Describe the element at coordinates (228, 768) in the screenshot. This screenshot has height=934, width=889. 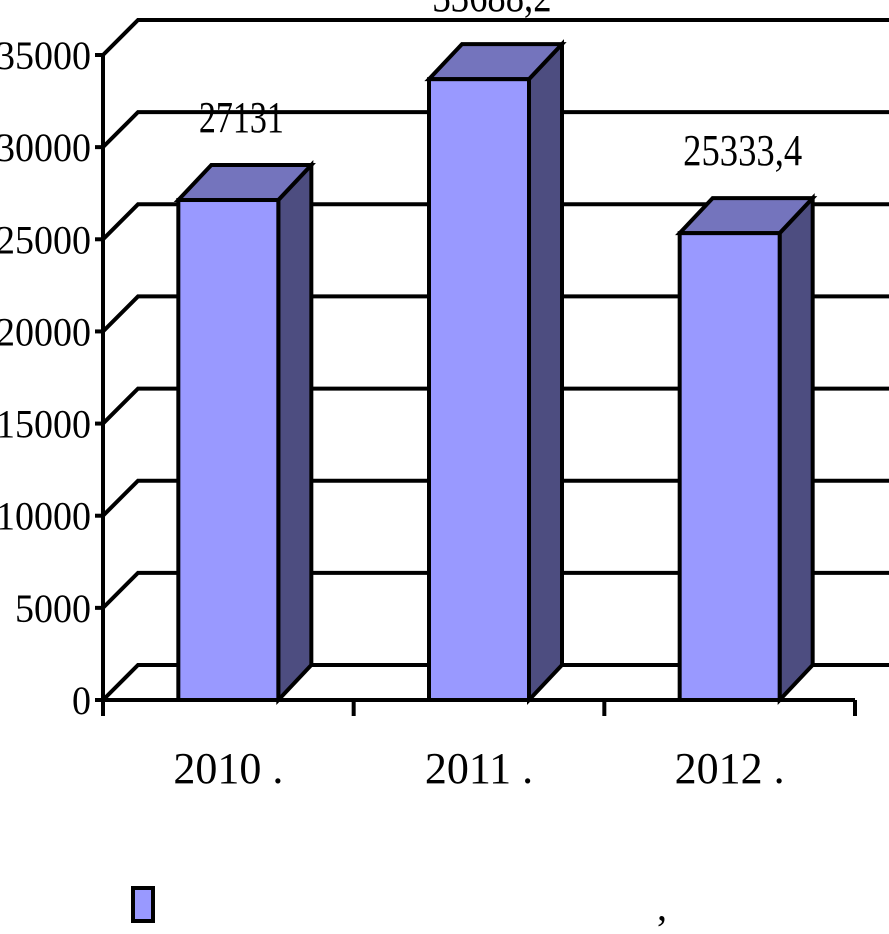
I see `x-tick-label: 2010 .` at that location.